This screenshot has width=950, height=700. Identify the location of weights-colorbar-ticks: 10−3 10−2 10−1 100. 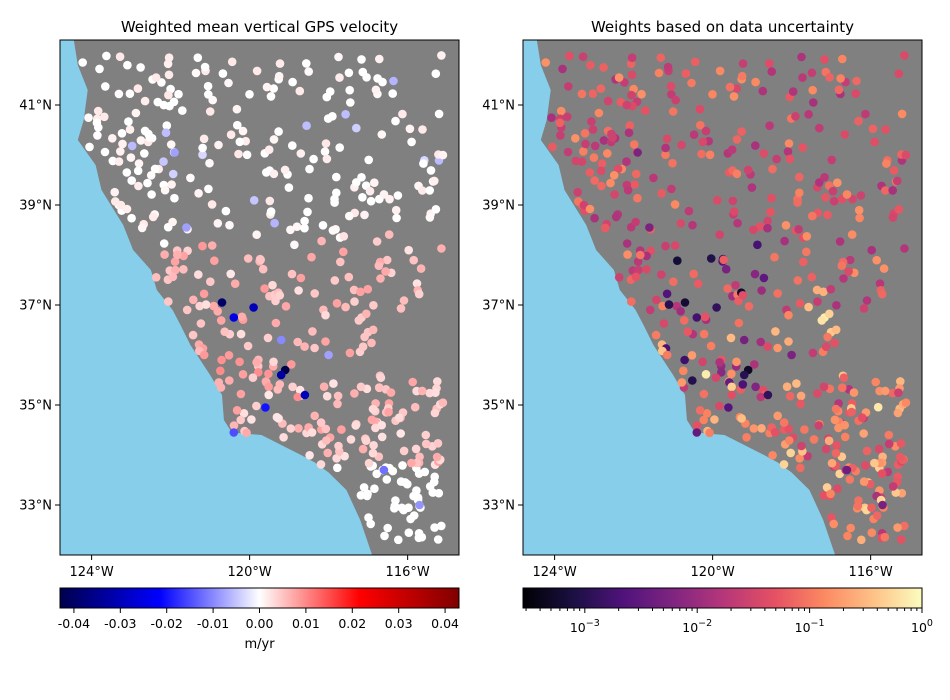
(729, 621).